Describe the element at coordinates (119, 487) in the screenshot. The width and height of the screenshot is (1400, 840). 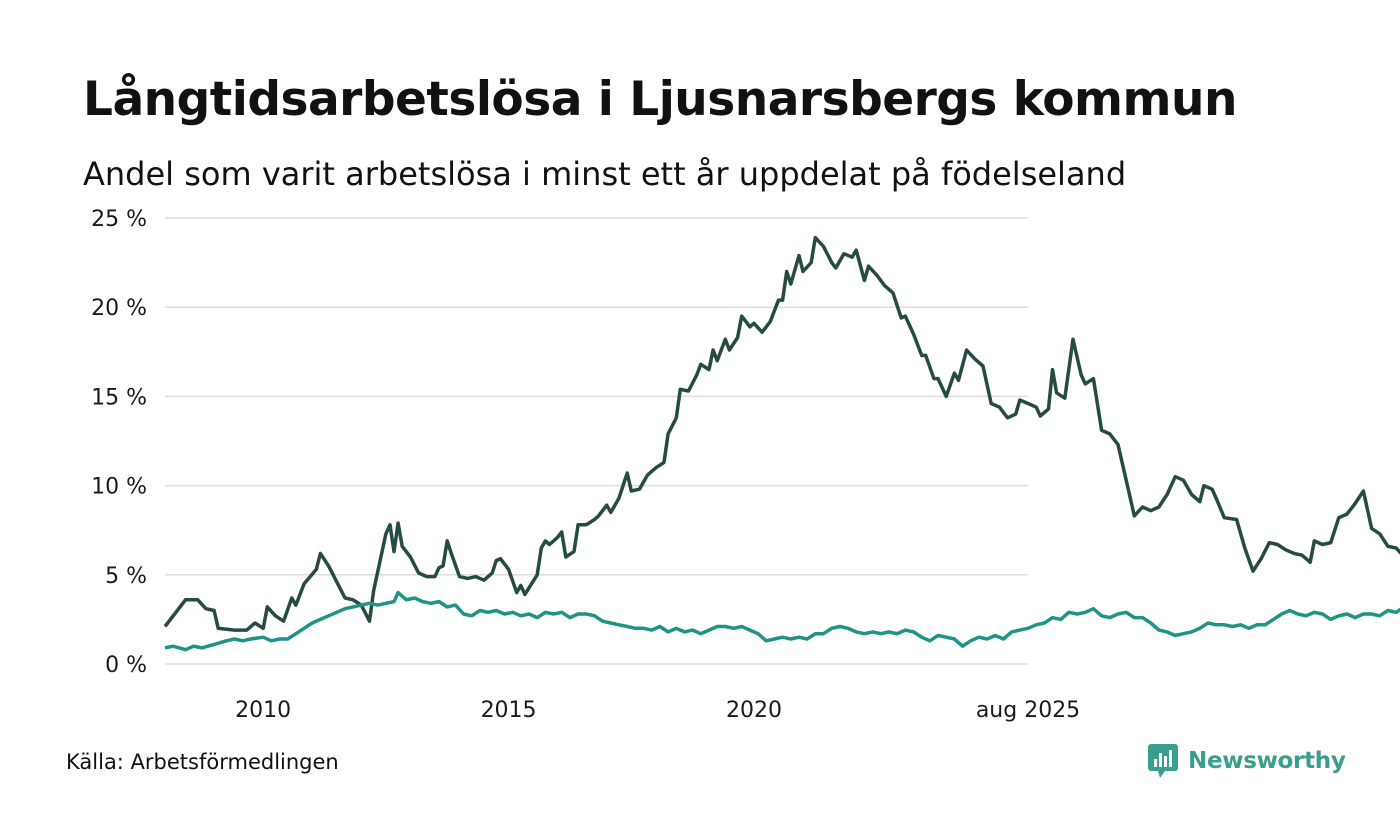
I see `y-tick-label: 10 %` at that location.